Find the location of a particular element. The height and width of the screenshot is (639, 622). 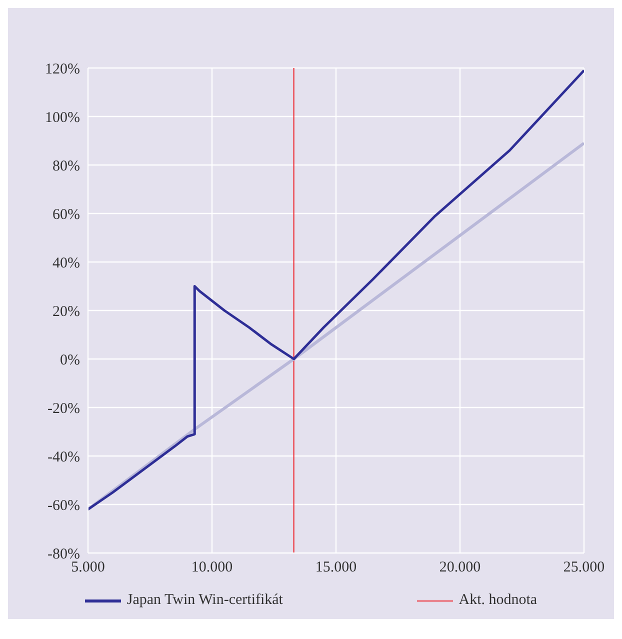

y-tick-label: -60% is located at coordinates (64, 506).